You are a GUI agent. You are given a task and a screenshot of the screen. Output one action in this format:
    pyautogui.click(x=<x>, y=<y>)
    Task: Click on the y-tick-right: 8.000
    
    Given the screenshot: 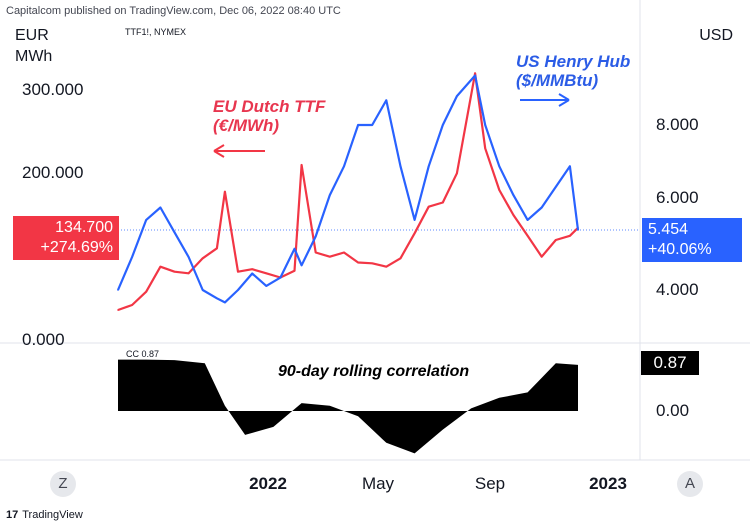 What is the action you would take?
    pyautogui.click(x=677, y=124)
    